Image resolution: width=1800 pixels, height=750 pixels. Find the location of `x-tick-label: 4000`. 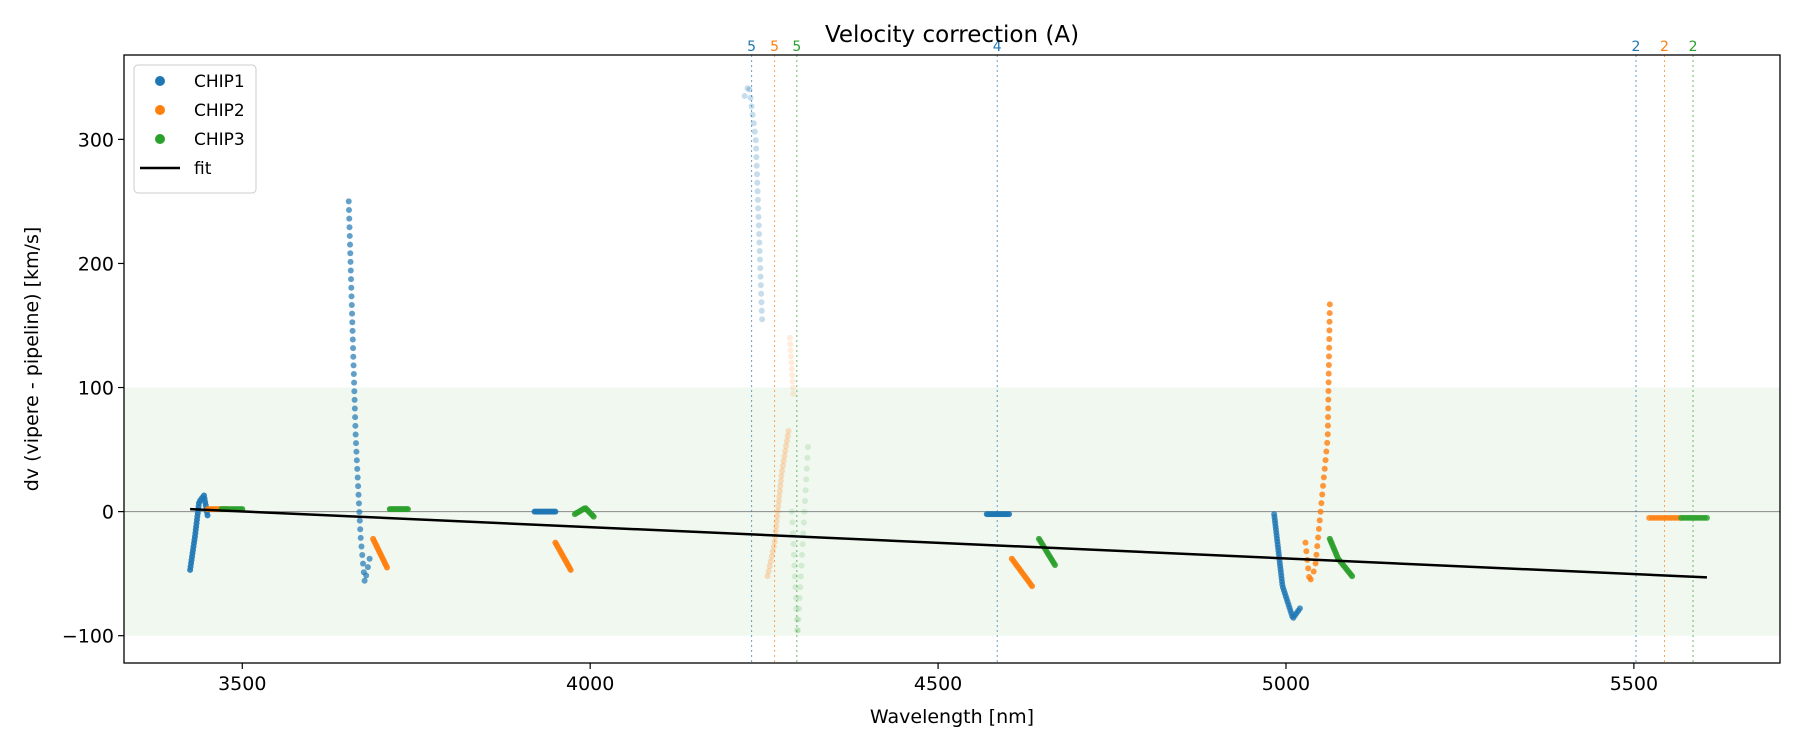

x-tick-label: 4000 is located at coordinates (590, 684).